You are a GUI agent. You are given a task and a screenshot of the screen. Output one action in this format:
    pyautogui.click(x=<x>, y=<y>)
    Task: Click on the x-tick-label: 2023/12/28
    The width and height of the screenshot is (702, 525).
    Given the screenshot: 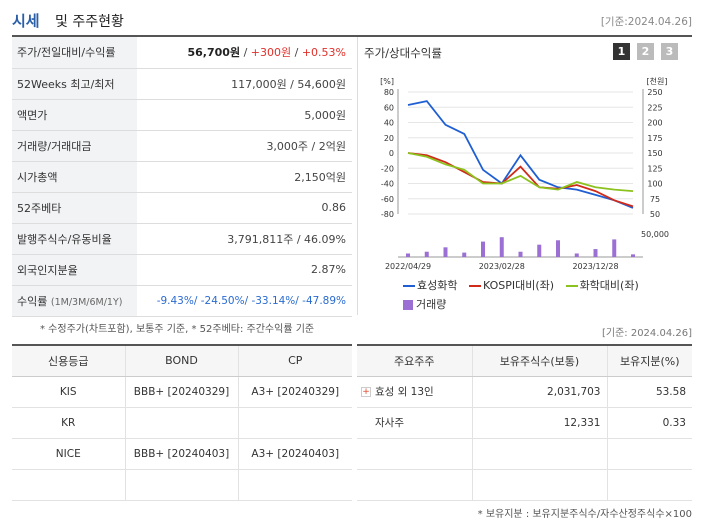 What is the action you would take?
    pyautogui.click(x=595, y=266)
    